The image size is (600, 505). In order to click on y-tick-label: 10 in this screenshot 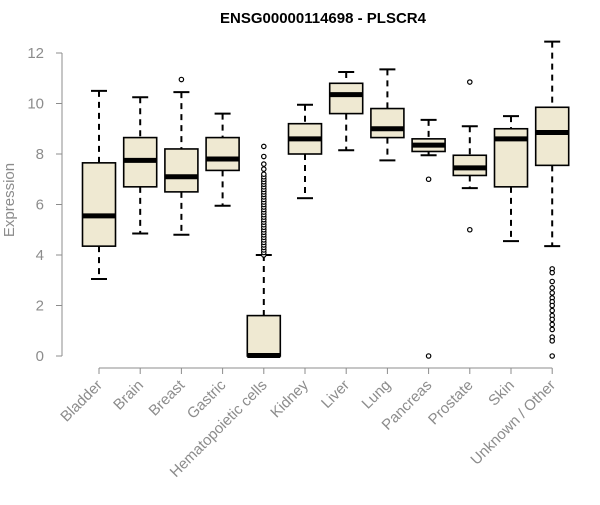, I will do `click(35, 104)`.